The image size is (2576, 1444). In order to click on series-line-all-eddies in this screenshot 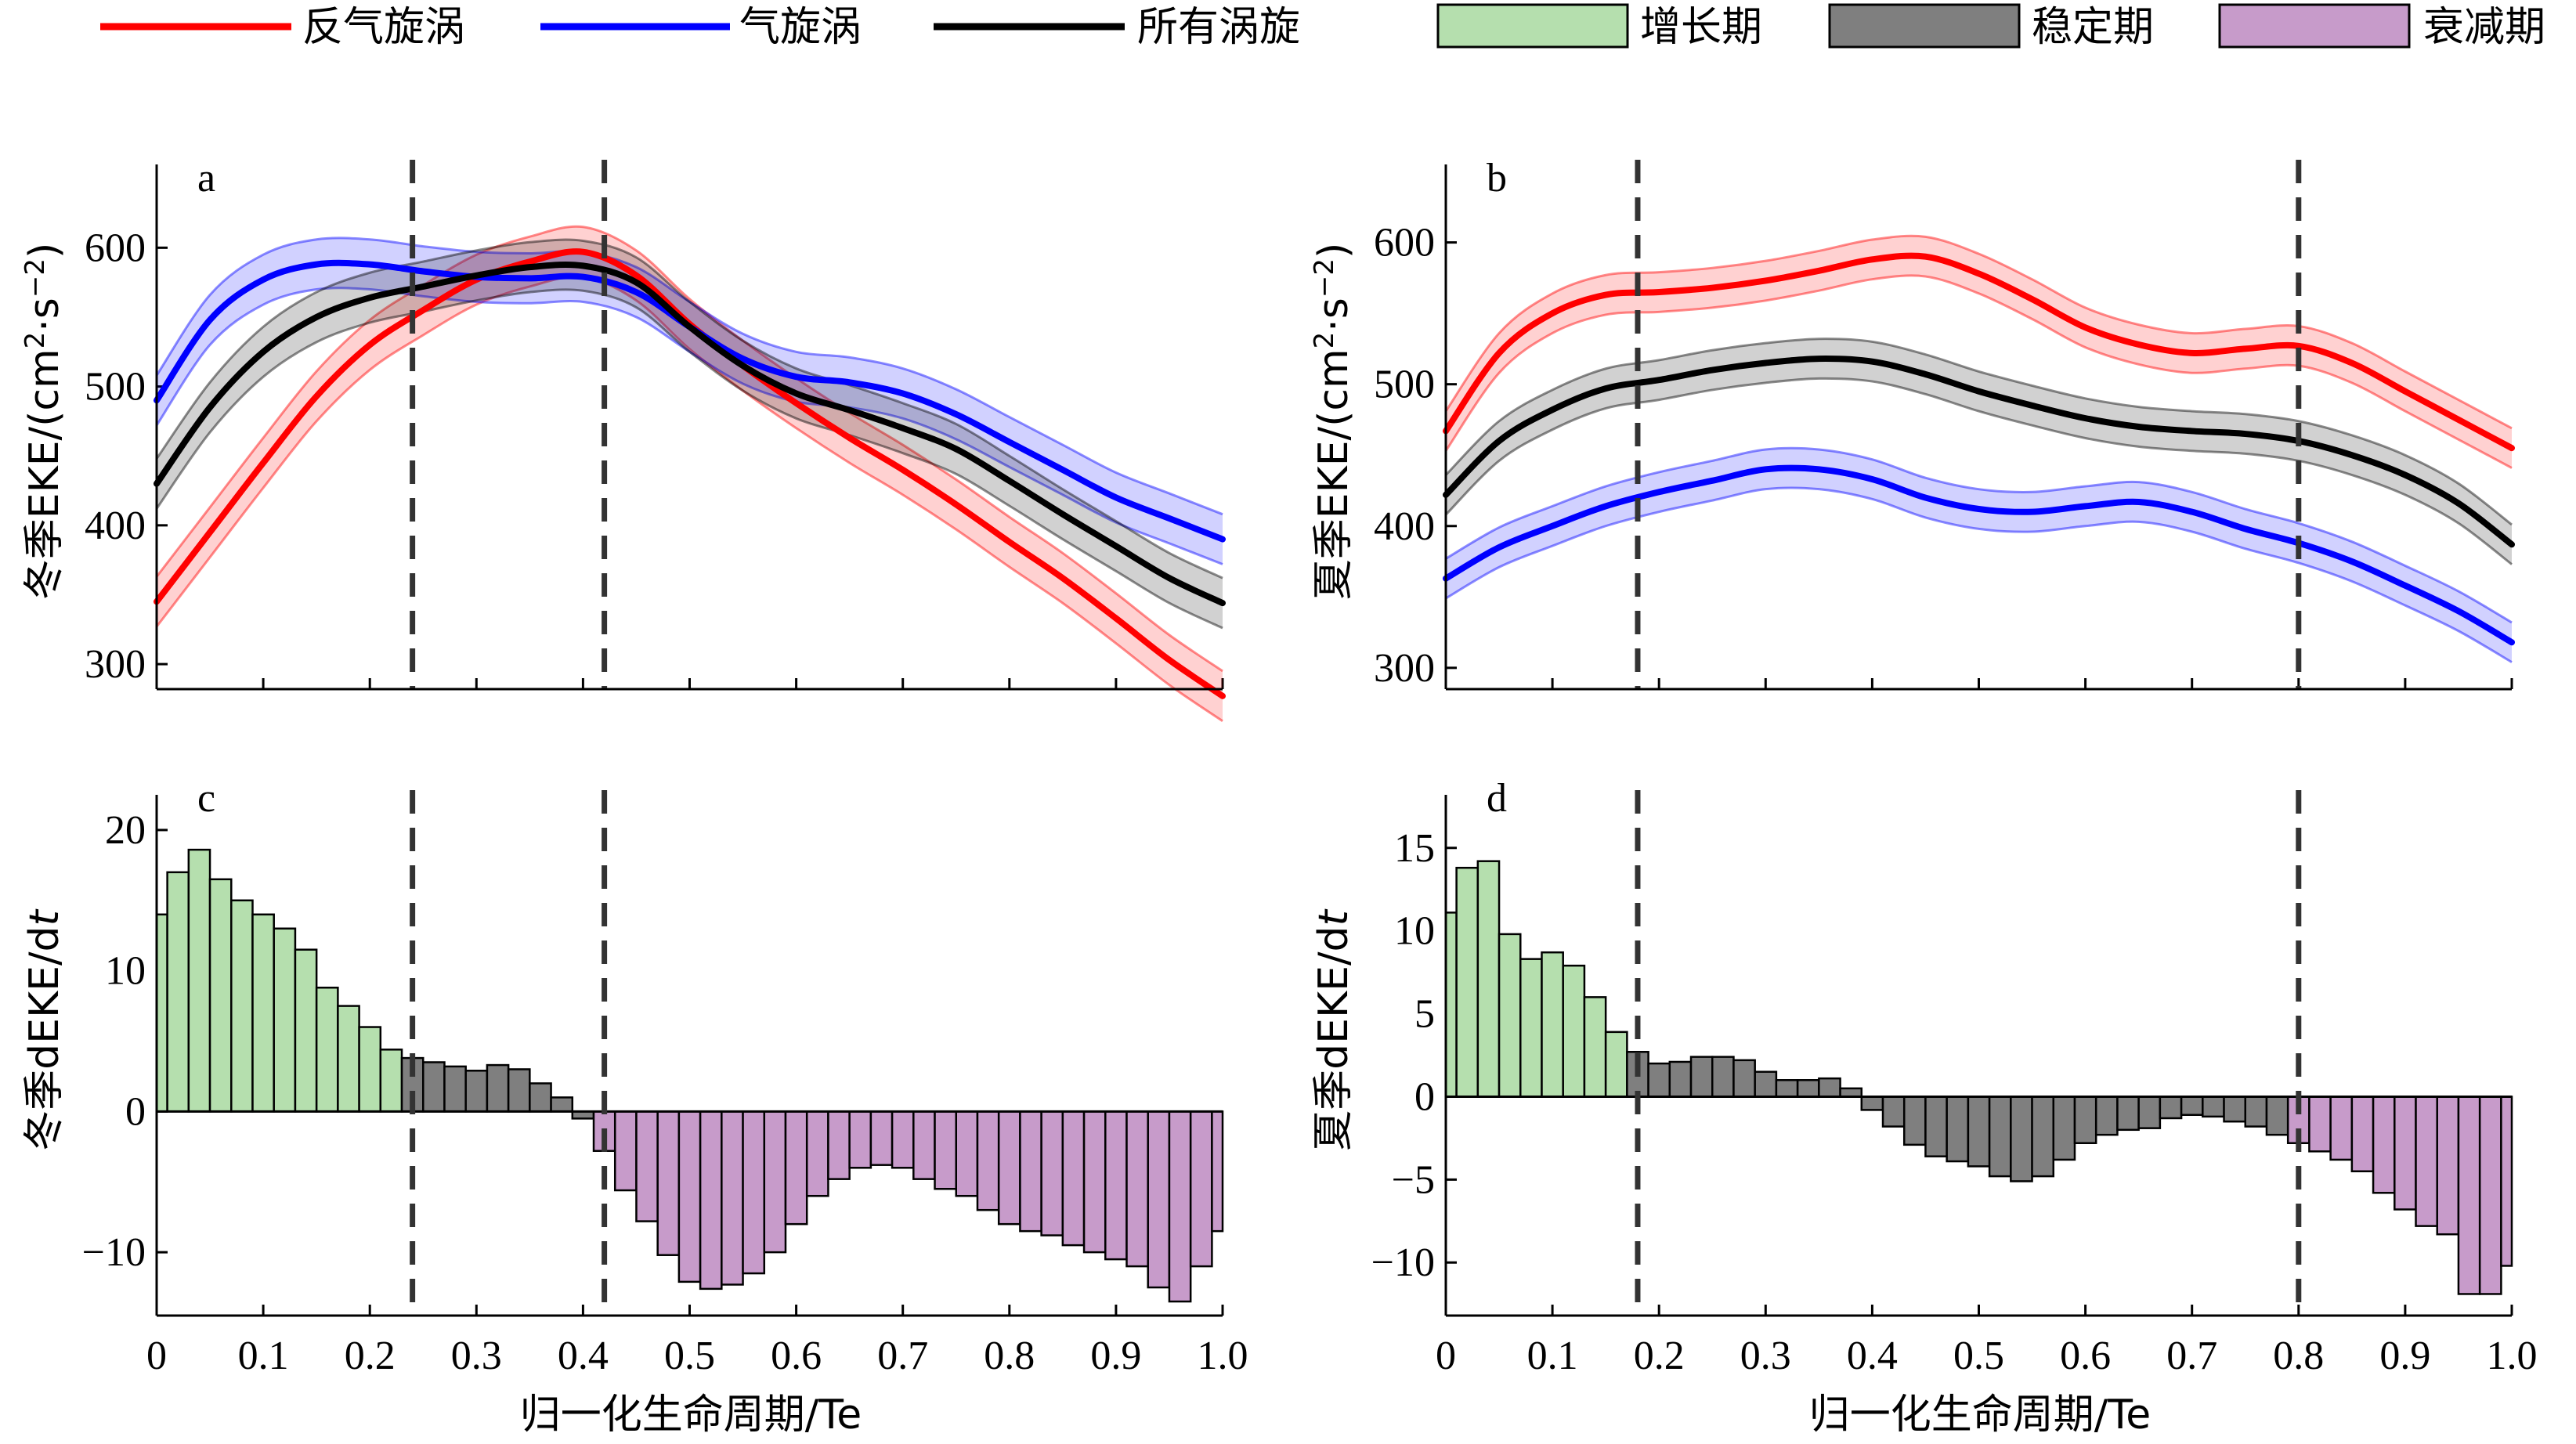, I will do `click(690, 434)`.